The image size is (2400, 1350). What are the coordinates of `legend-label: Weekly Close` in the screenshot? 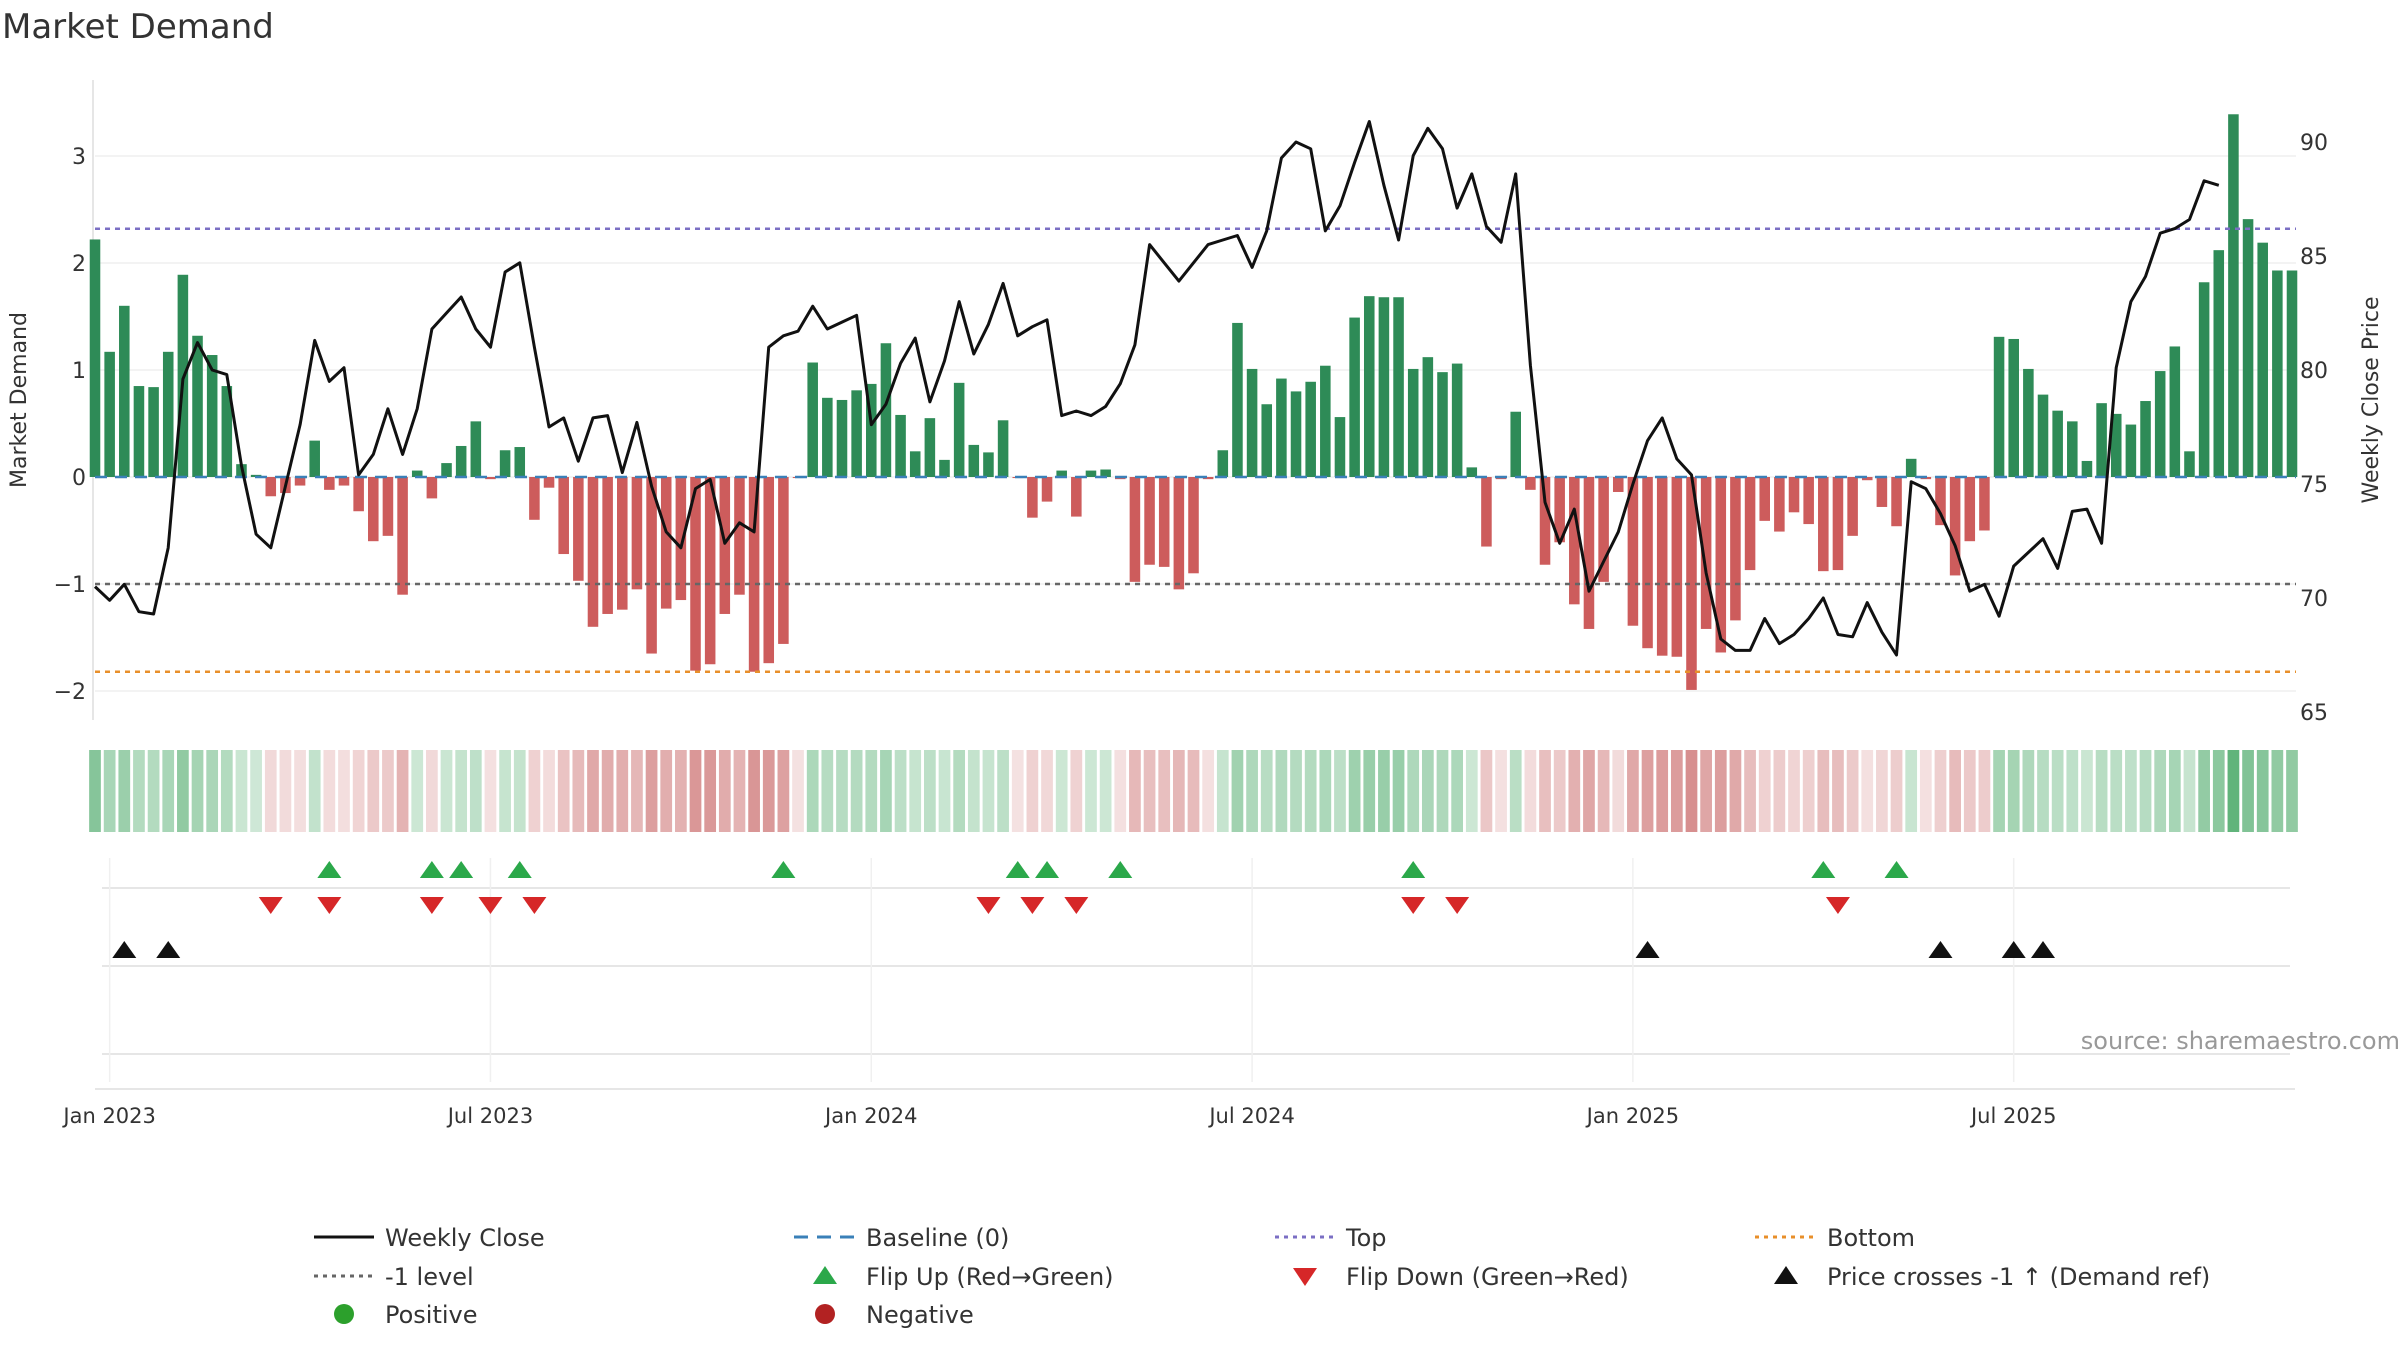 It's located at (465, 1238).